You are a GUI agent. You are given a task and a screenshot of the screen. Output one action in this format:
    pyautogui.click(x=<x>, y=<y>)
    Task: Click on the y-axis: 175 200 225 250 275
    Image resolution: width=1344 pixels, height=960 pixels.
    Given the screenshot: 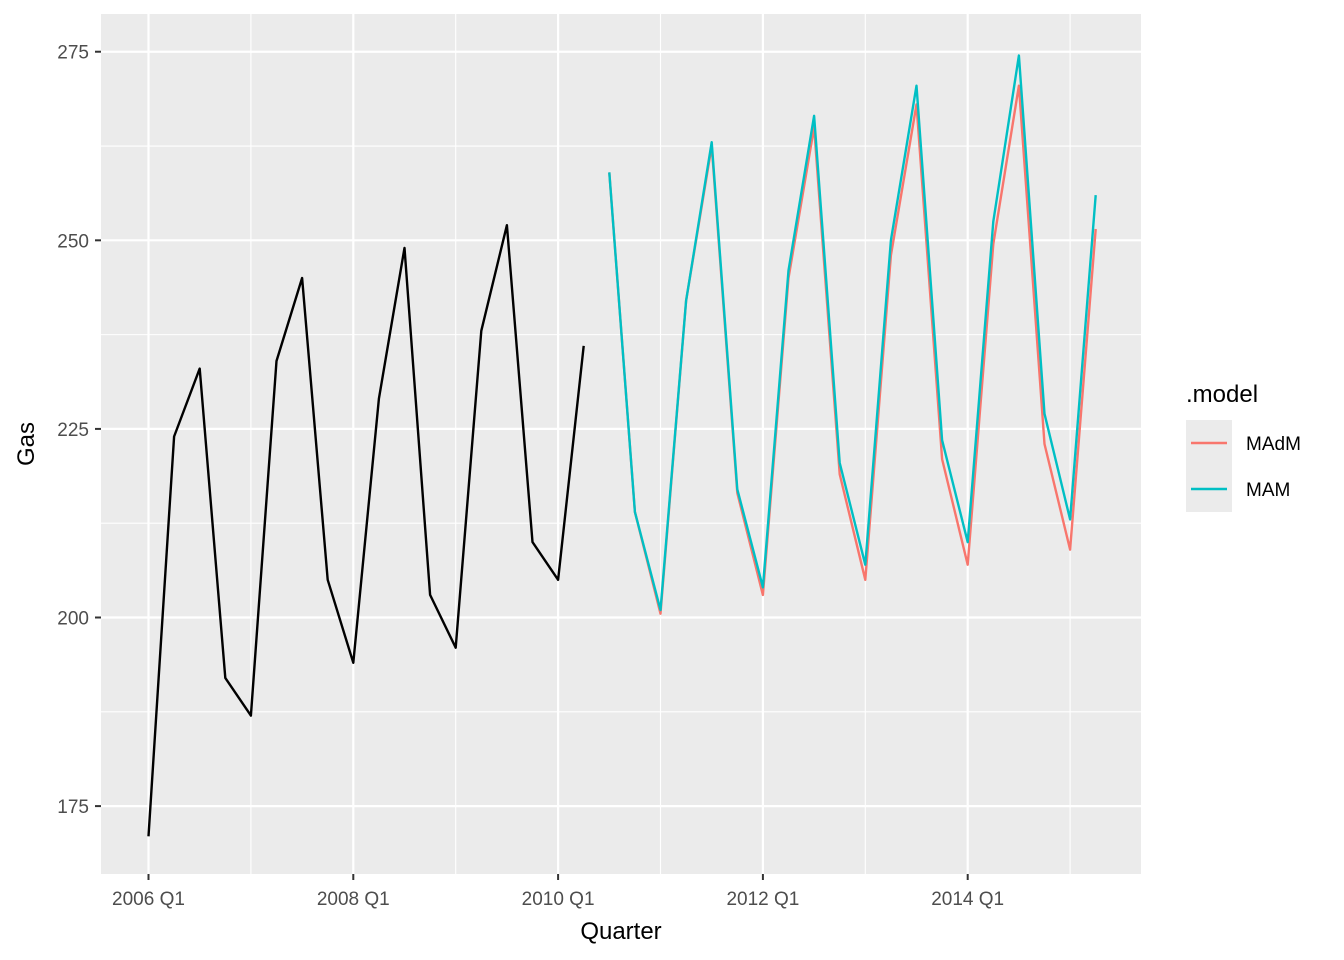 What is the action you would take?
    pyautogui.click(x=79, y=430)
    